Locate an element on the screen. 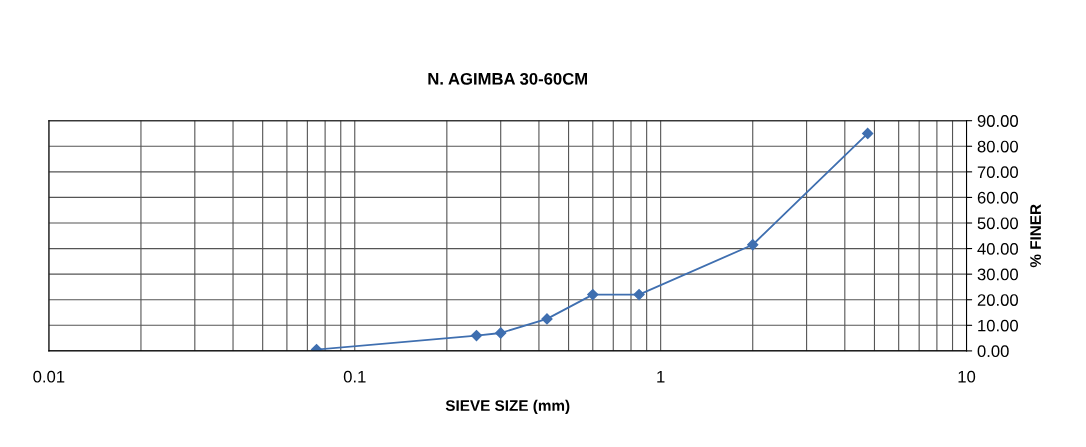 This screenshot has height=447, width=1086. x-axis-title: SIEVE SIZE (mm) is located at coordinates (507, 407).